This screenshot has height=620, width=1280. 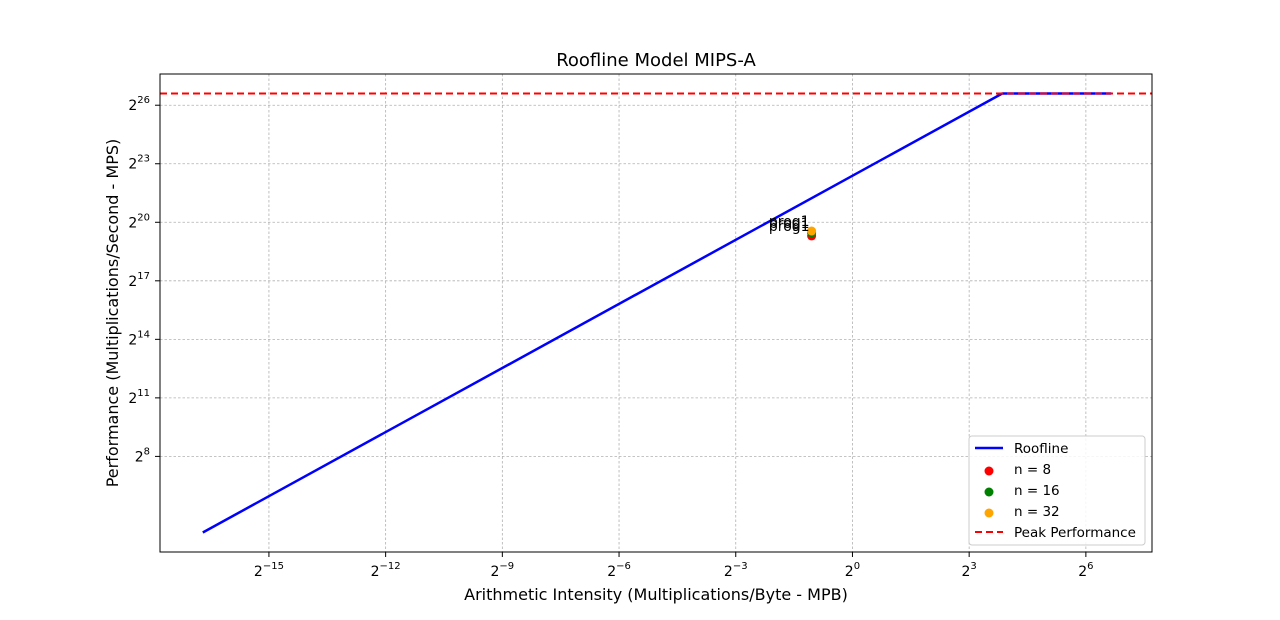 I want to click on y-tick-label: 28, so click(x=142, y=455).